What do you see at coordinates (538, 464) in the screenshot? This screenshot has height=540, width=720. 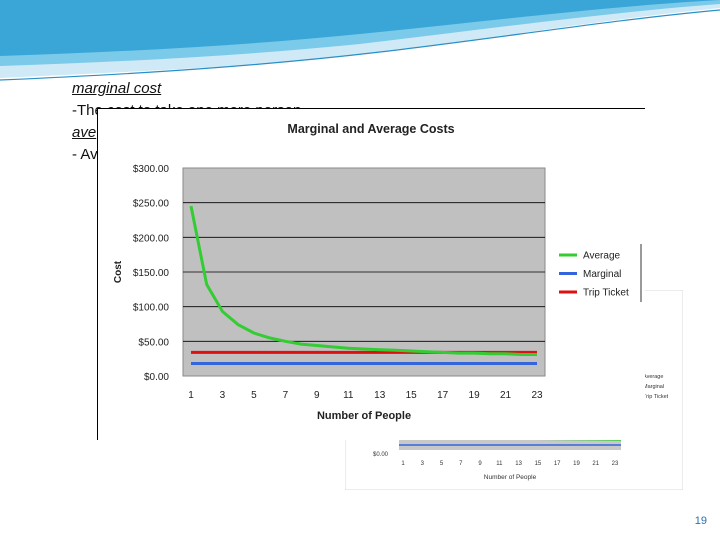 I see `secondary-x-tick-label: 15` at bounding box center [538, 464].